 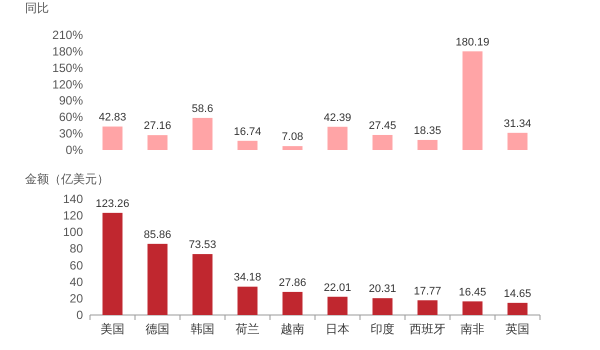 I want to click on x-tick-label: 德国, so click(x=158, y=329).